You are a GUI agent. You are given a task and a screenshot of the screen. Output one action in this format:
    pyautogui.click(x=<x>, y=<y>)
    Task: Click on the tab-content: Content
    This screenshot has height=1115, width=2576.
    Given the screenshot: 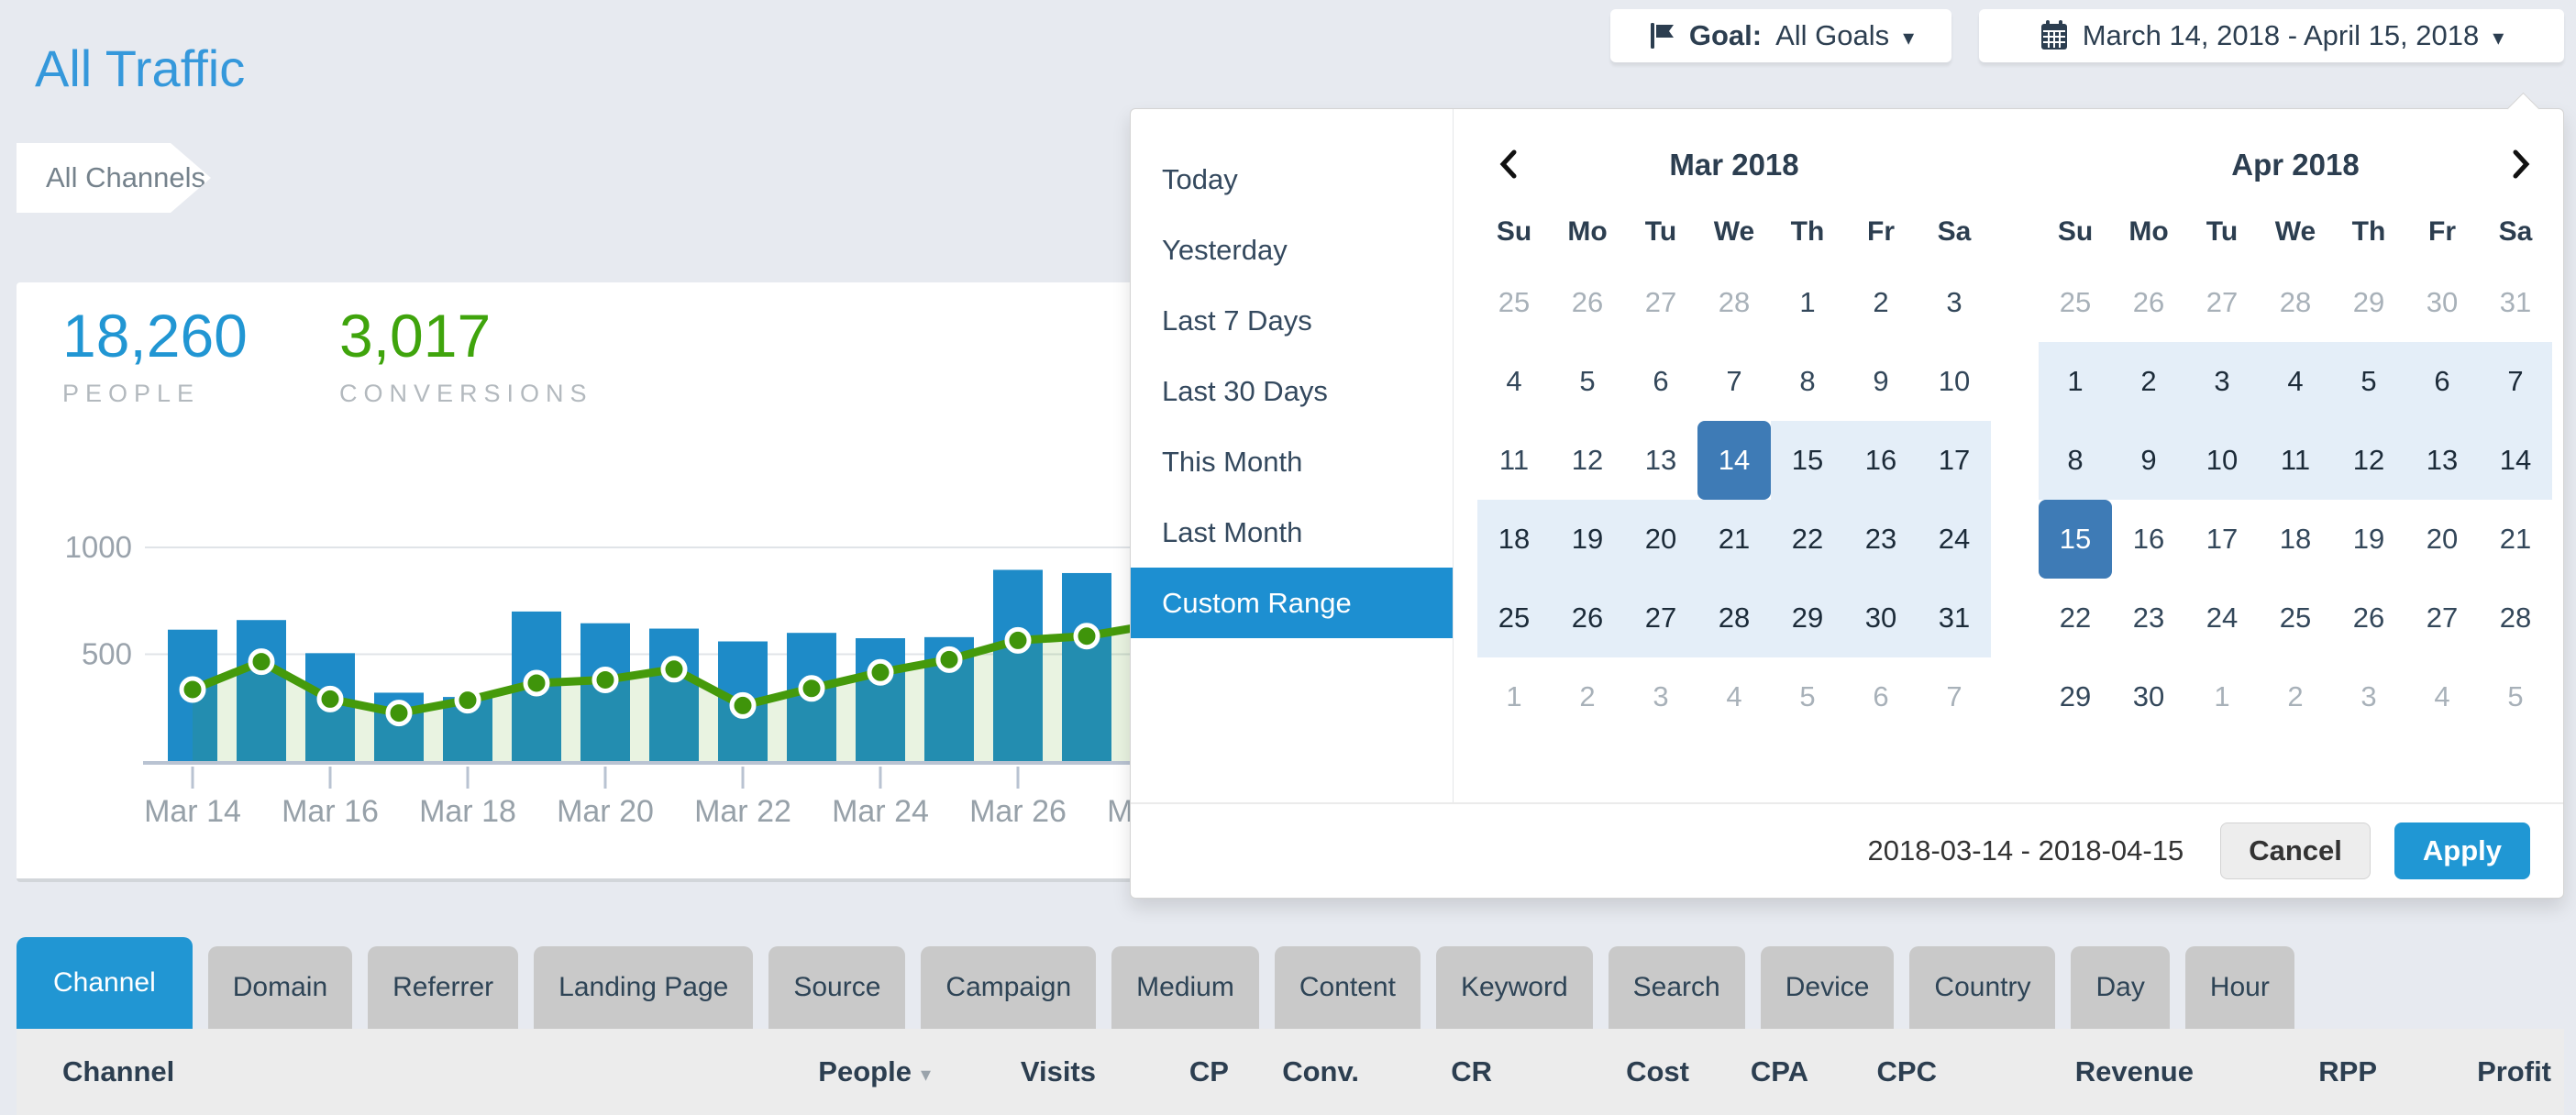 What is the action you would take?
    pyautogui.click(x=1347, y=987)
    